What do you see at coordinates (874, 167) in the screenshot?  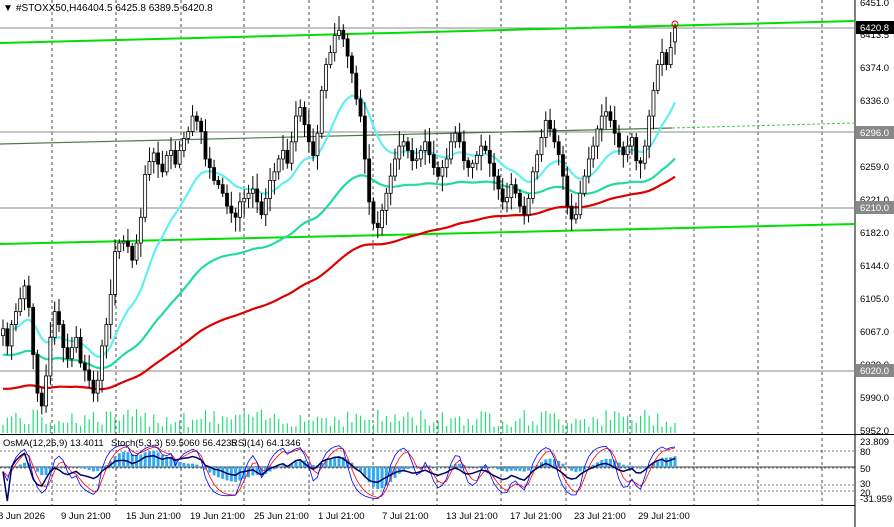 I see `price-tick: 6259.0` at bounding box center [874, 167].